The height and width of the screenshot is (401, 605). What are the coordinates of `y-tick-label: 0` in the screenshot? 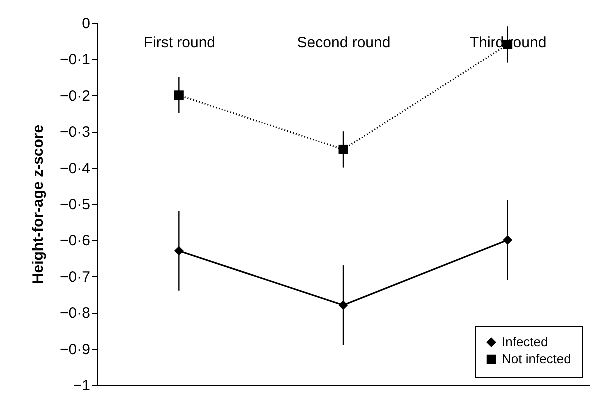 It's located at (86, 24).